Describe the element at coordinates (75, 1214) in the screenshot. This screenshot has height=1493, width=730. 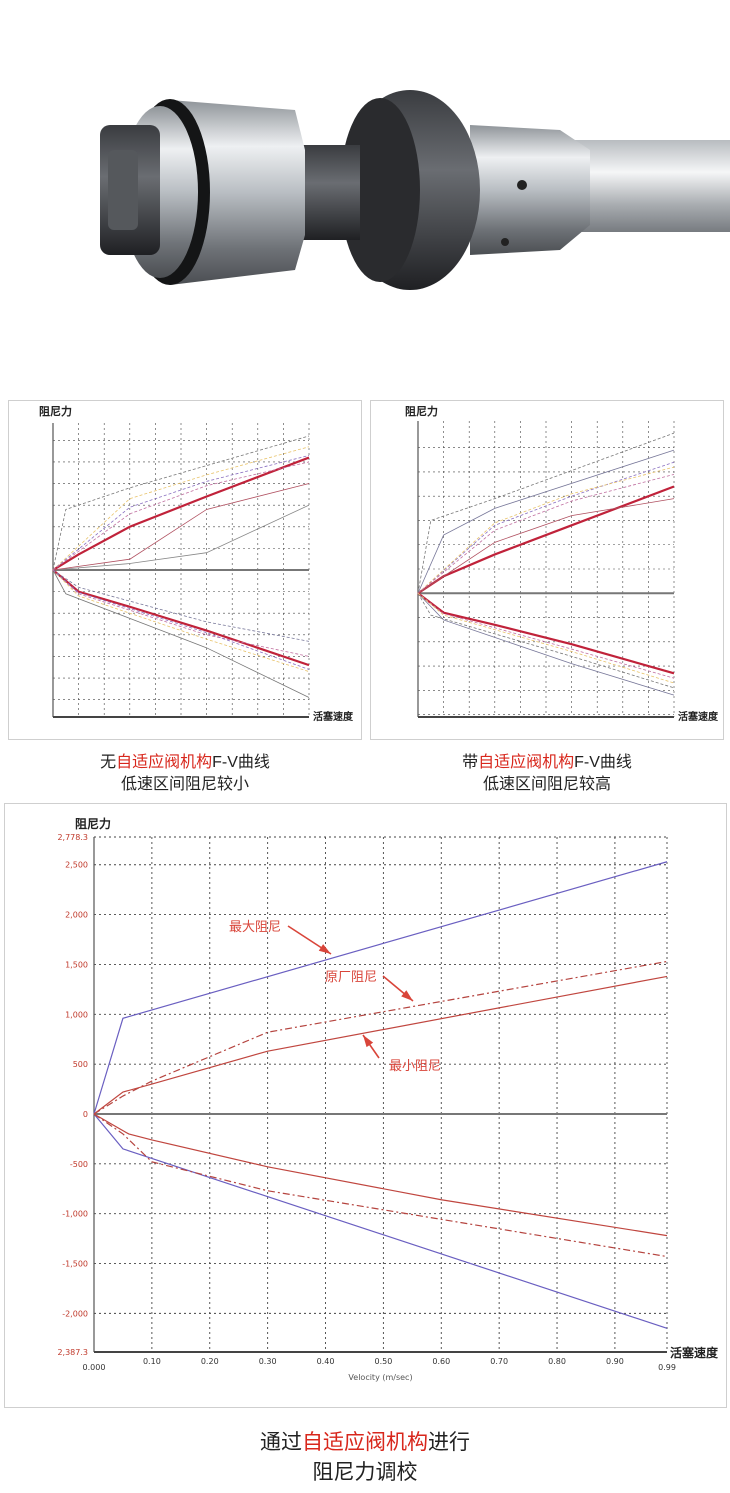
I see `y-tick-label: -1,000` at that location.